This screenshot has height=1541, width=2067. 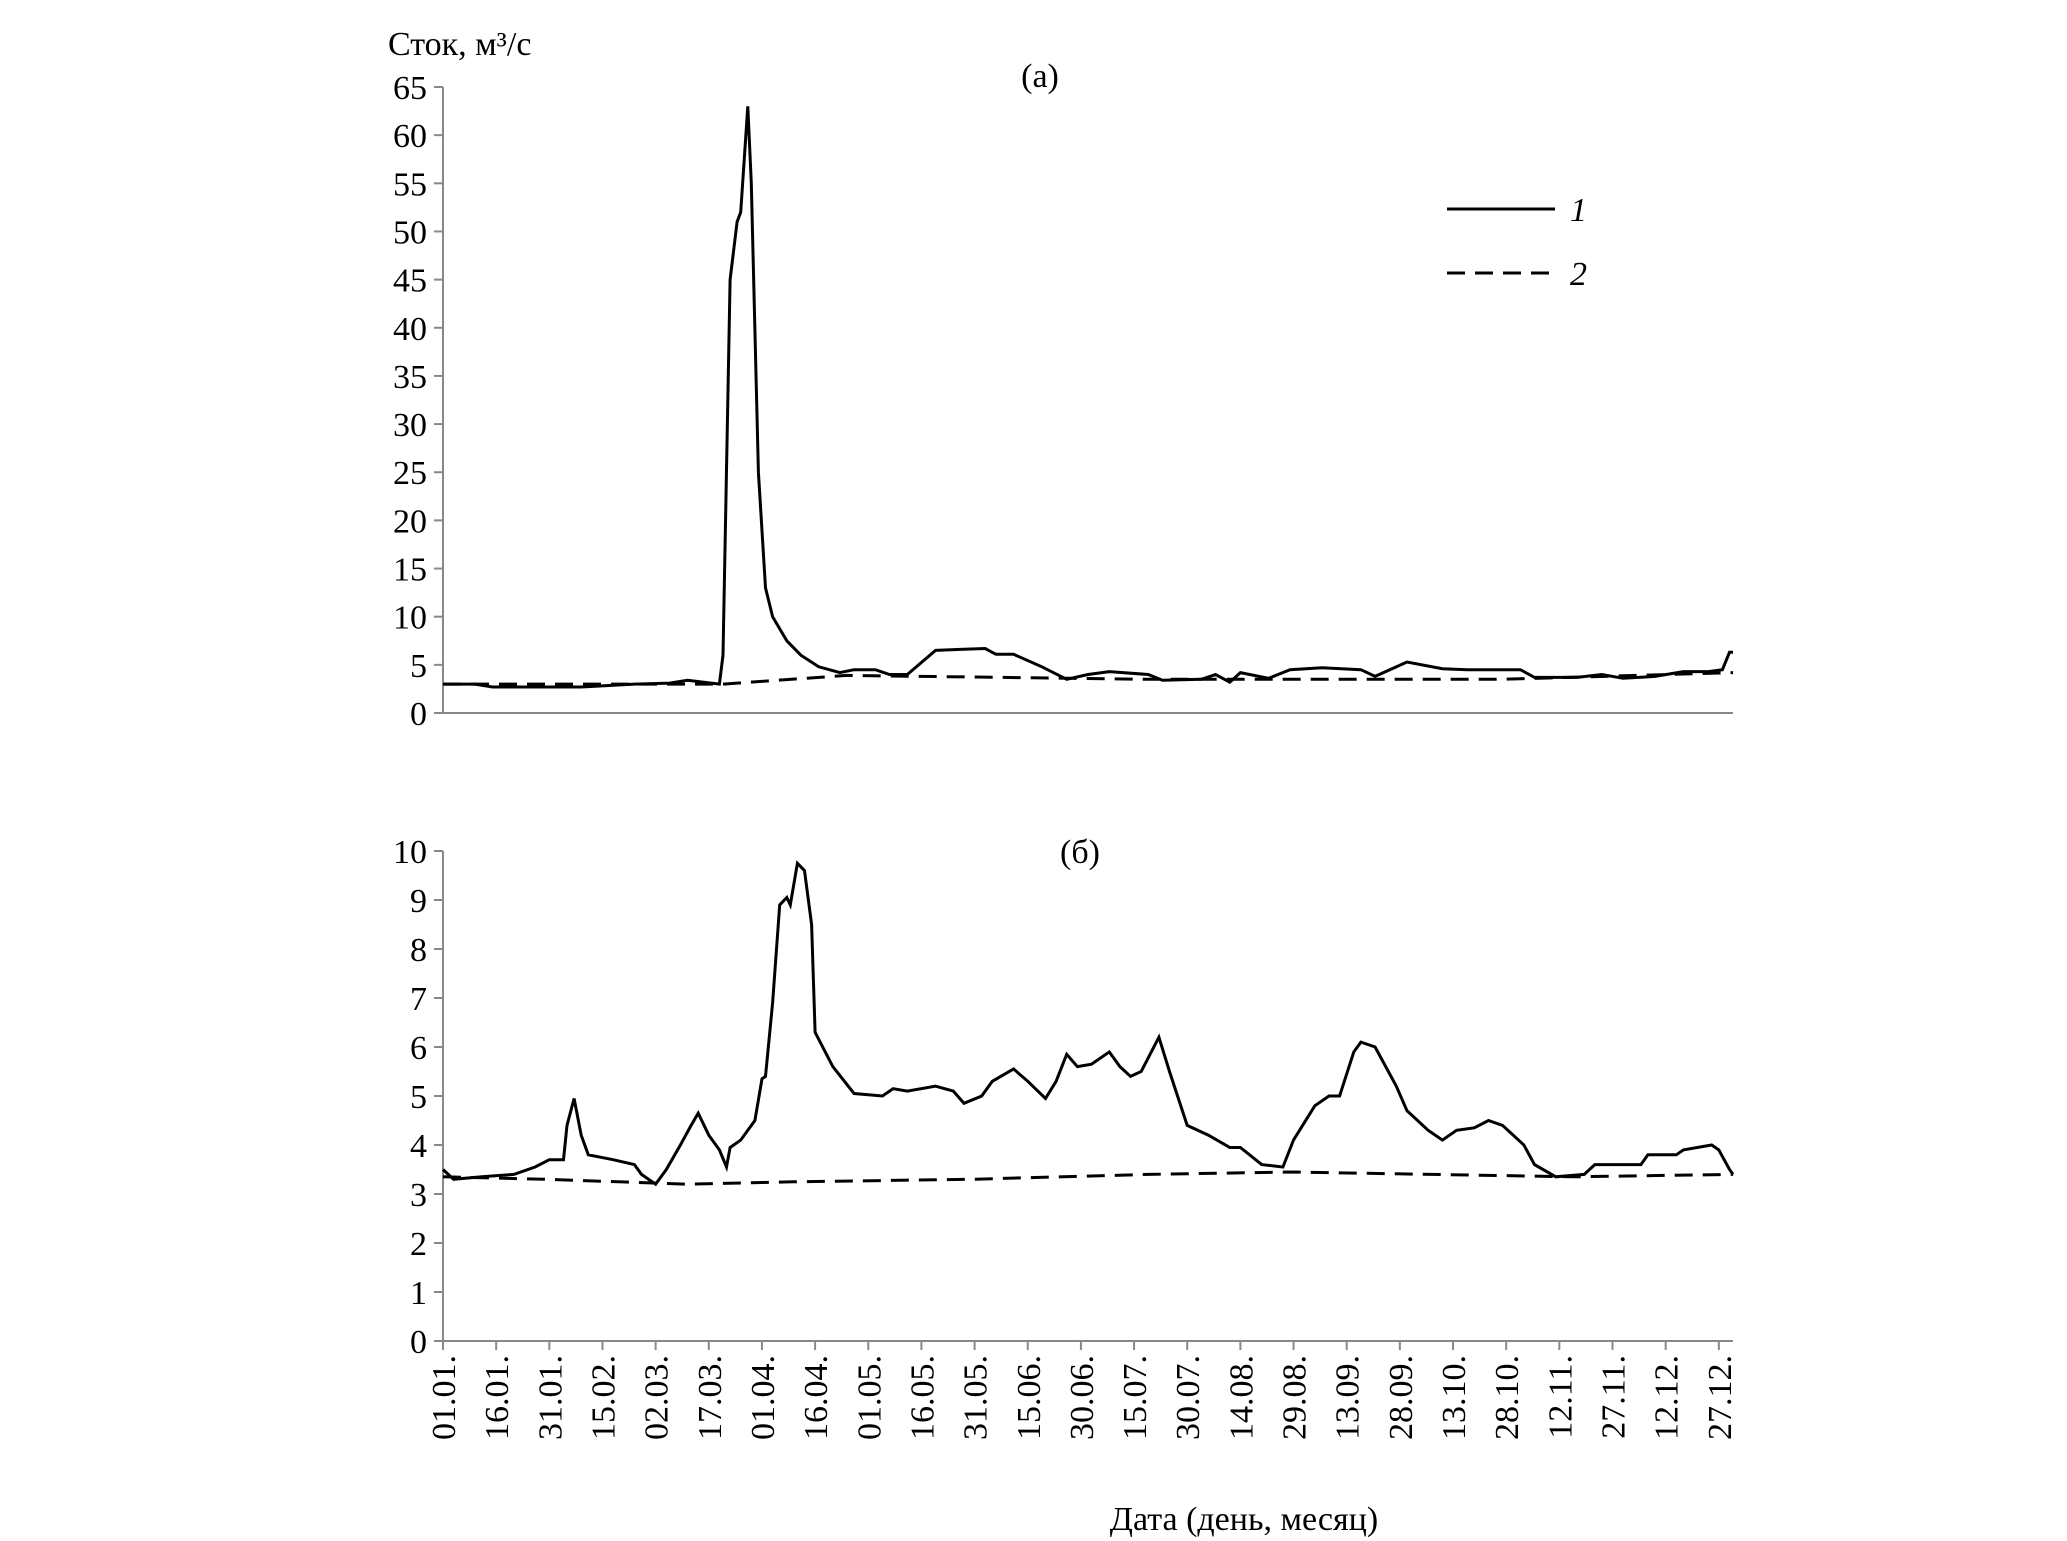 I want to click on x-tick-label: 16.01., so click(x=497, y=1397).